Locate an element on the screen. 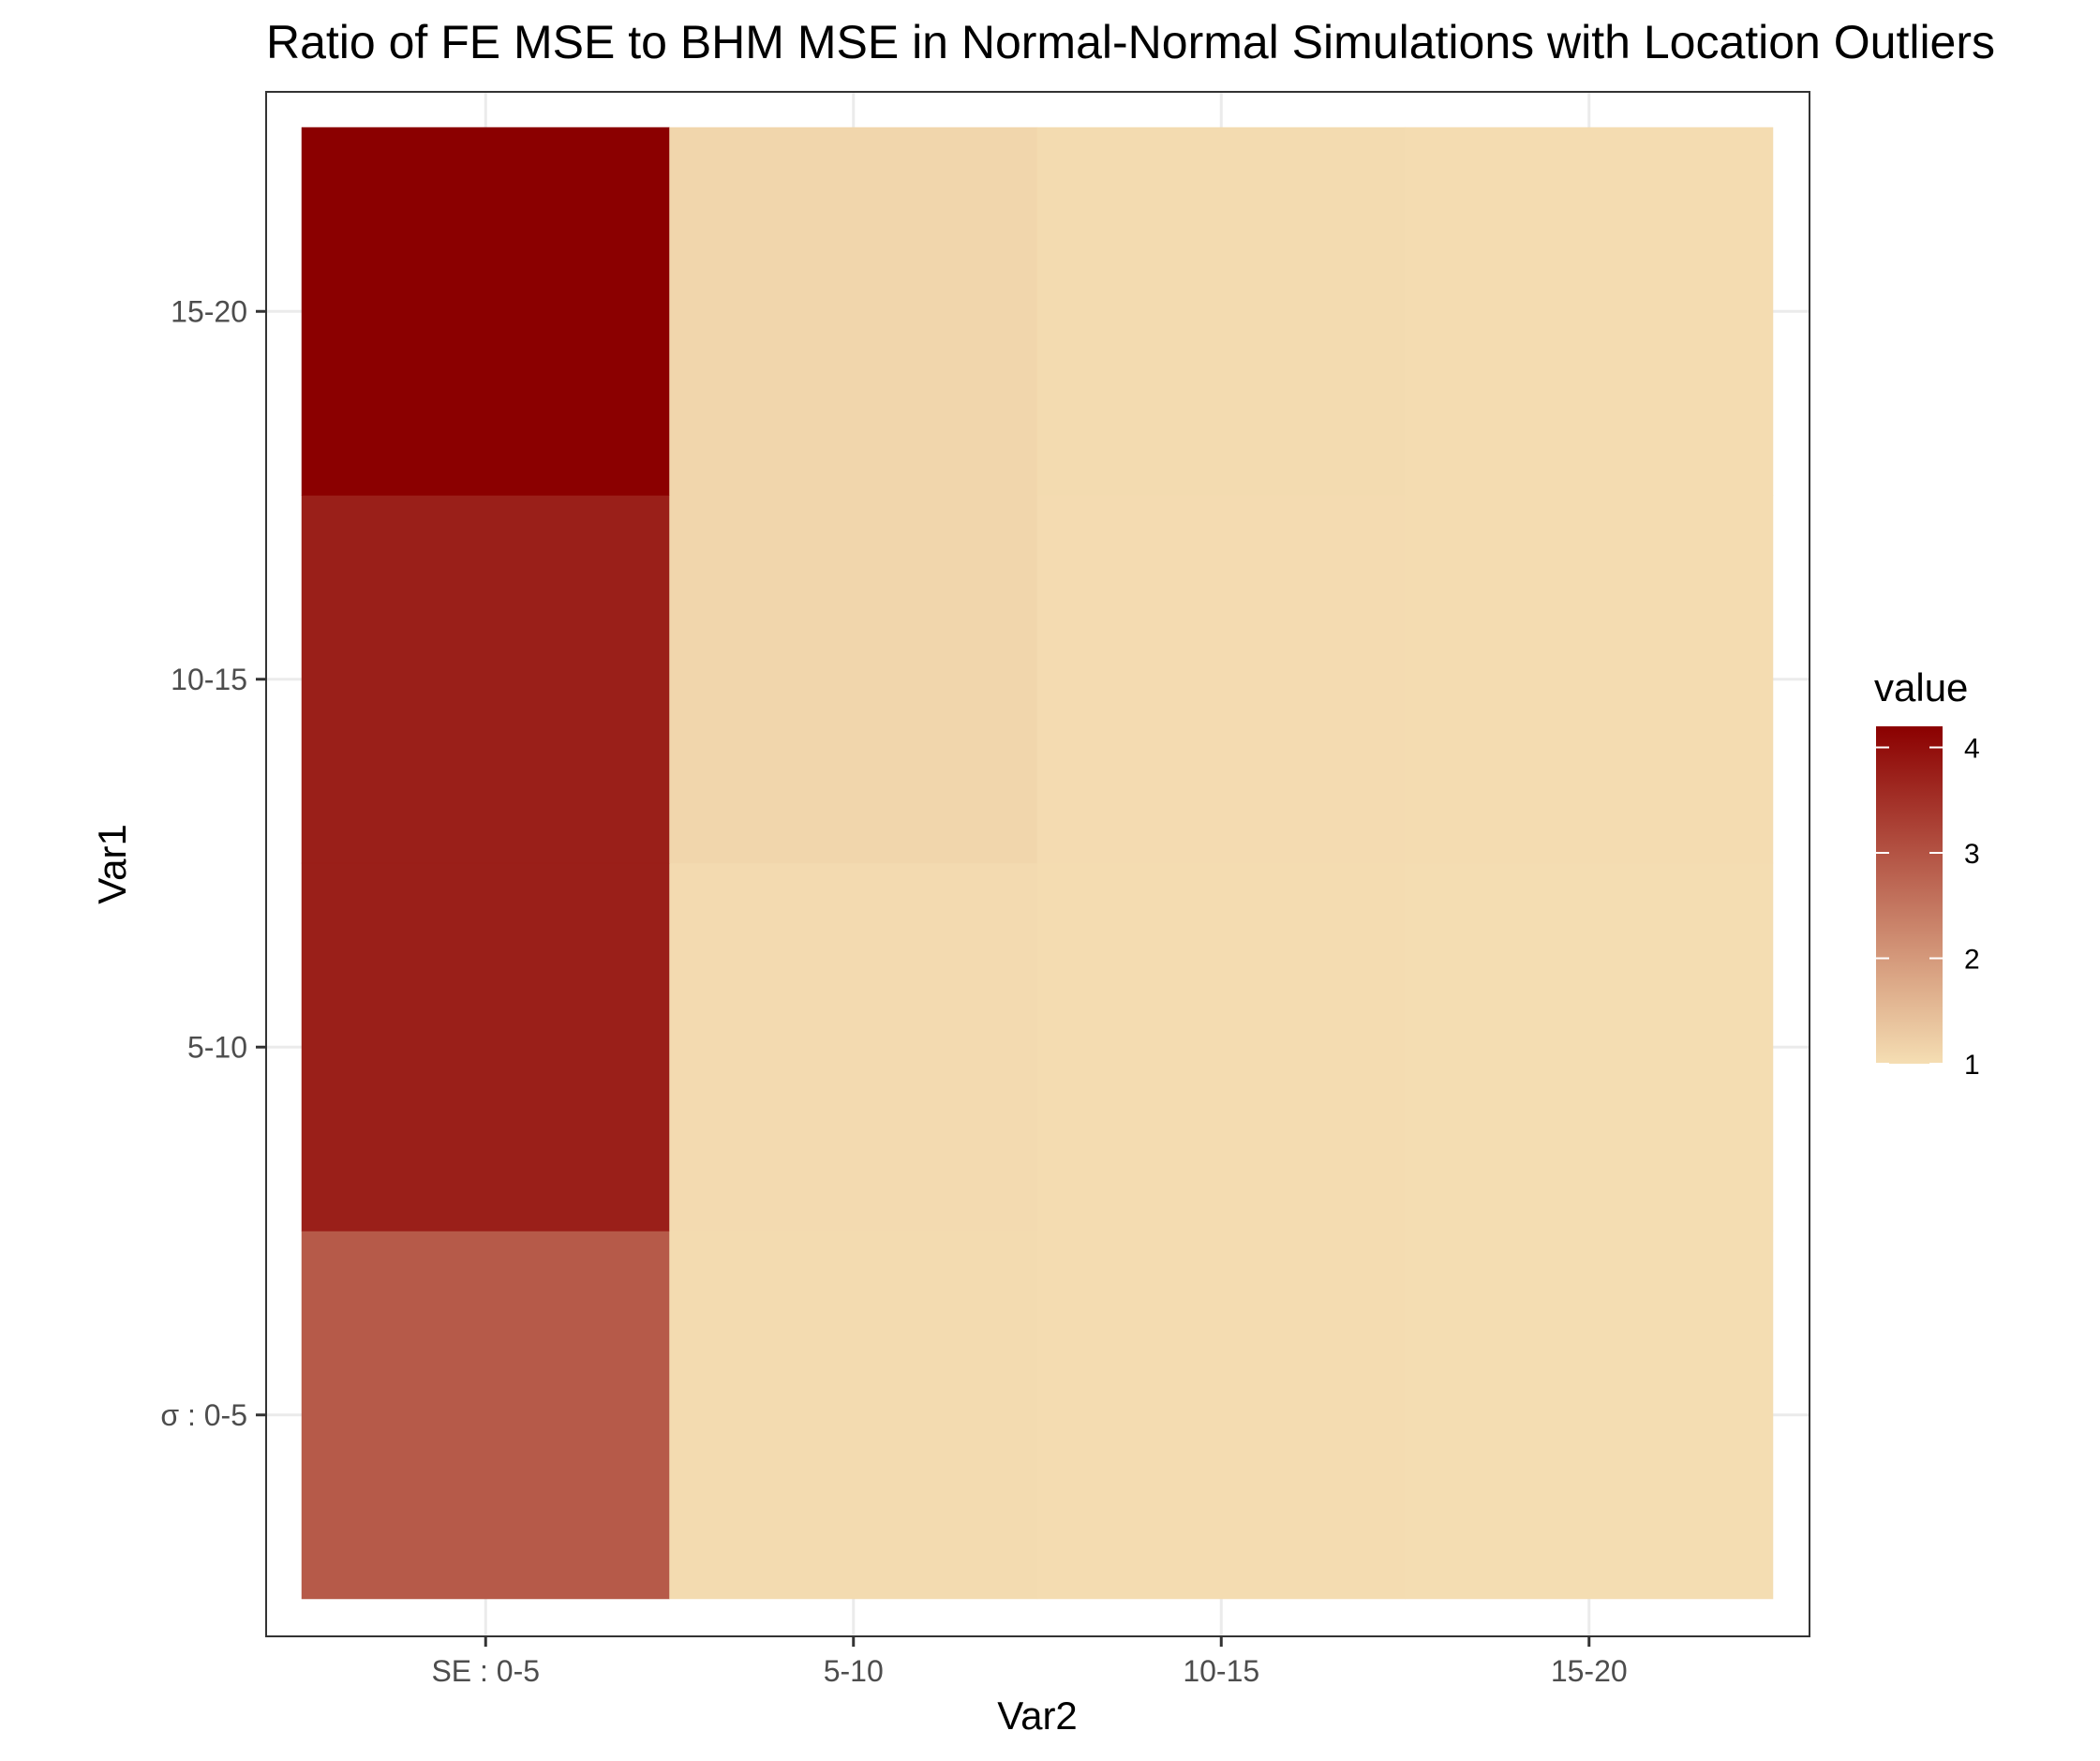  x-axis-title: Var2 is located at coordinates (1037, 1716).